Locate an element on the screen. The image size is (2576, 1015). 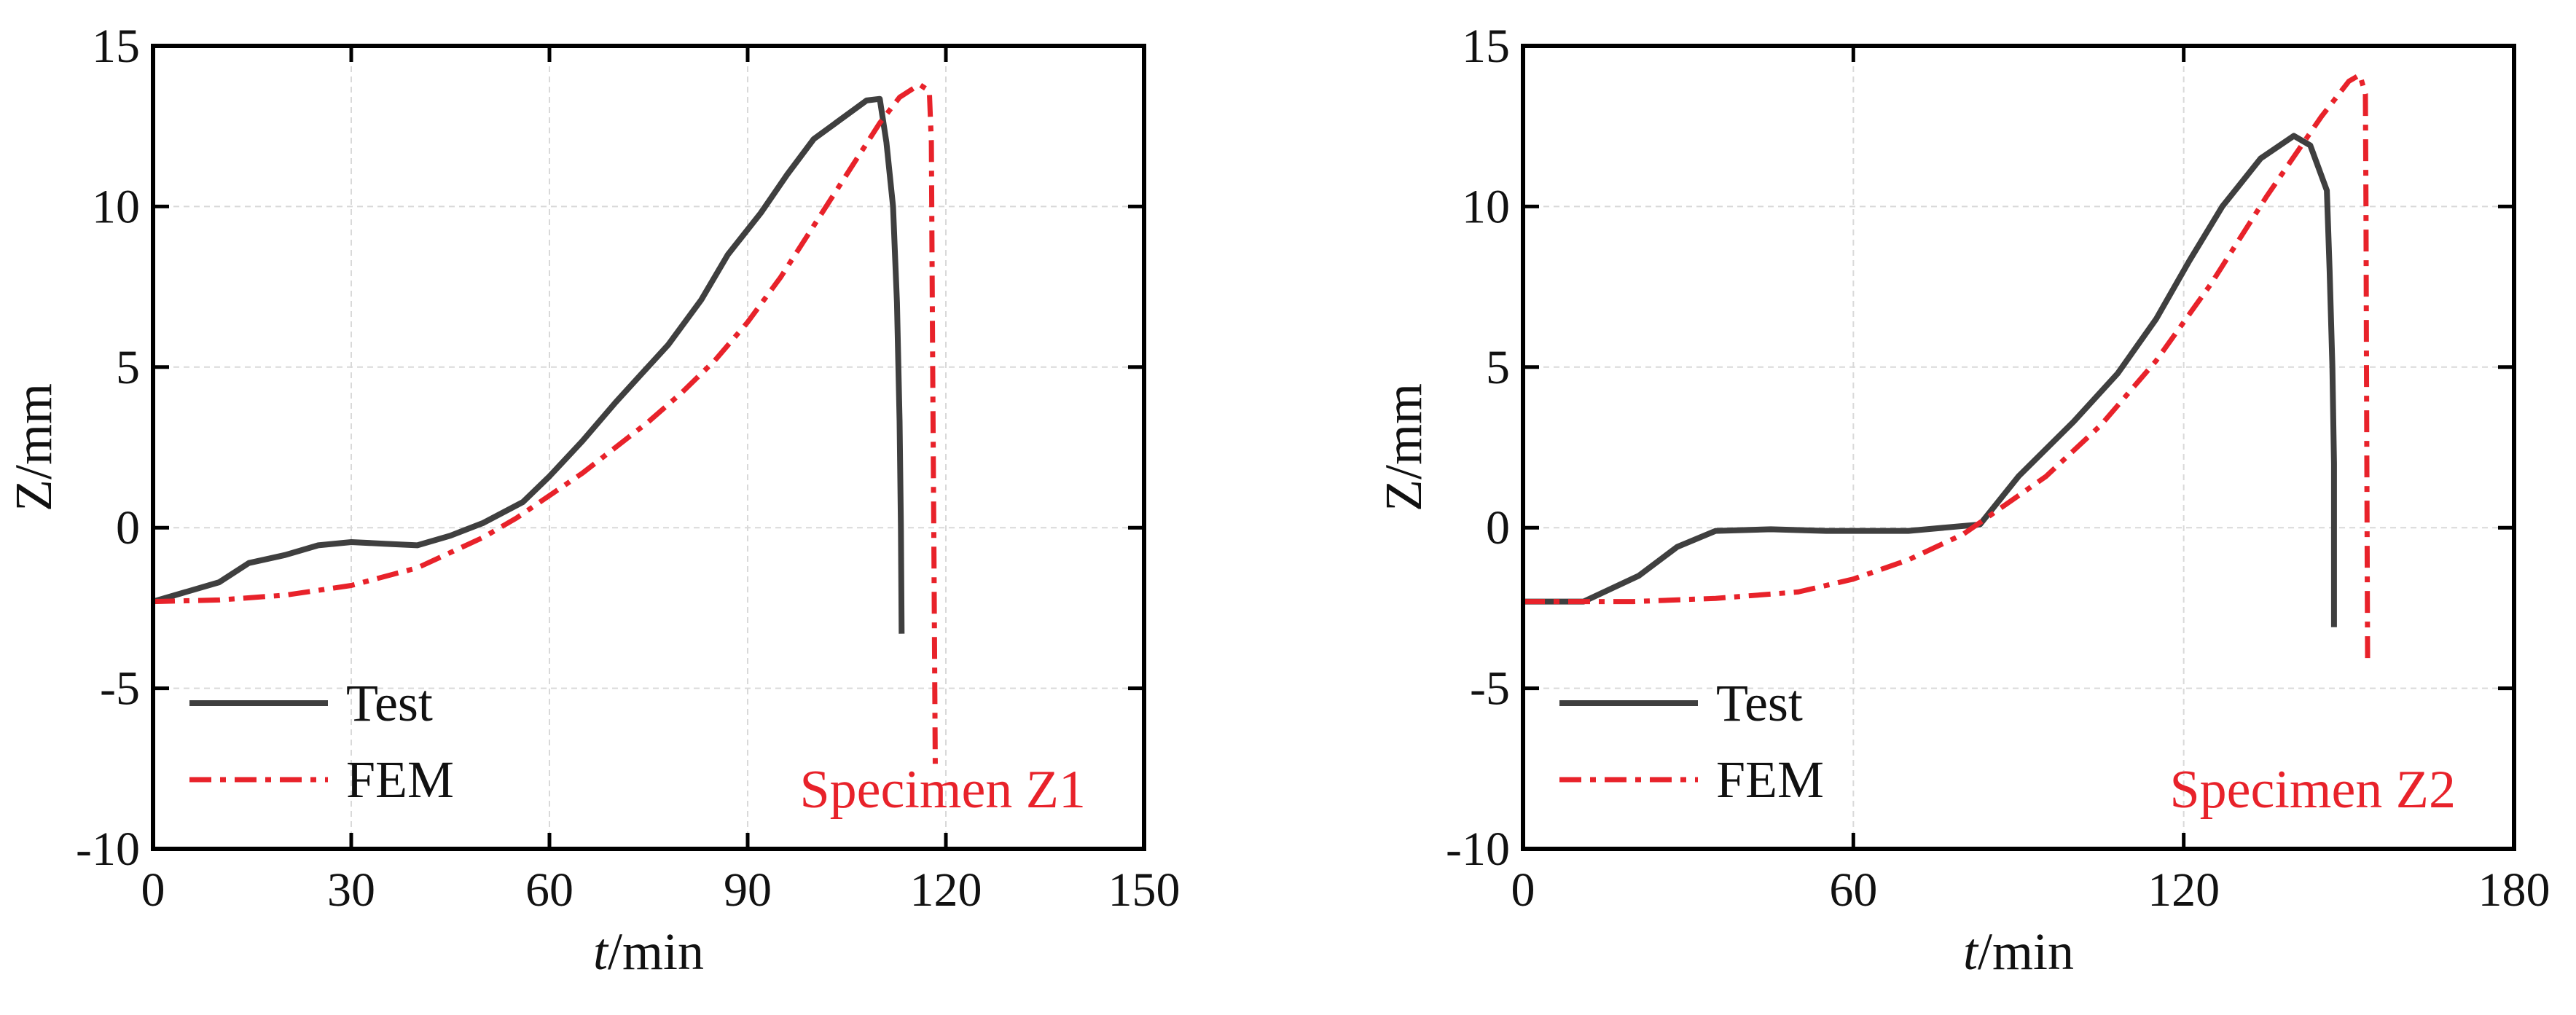
specimen-annotation: Specimen Z1 is located at coordinates (942, 790).